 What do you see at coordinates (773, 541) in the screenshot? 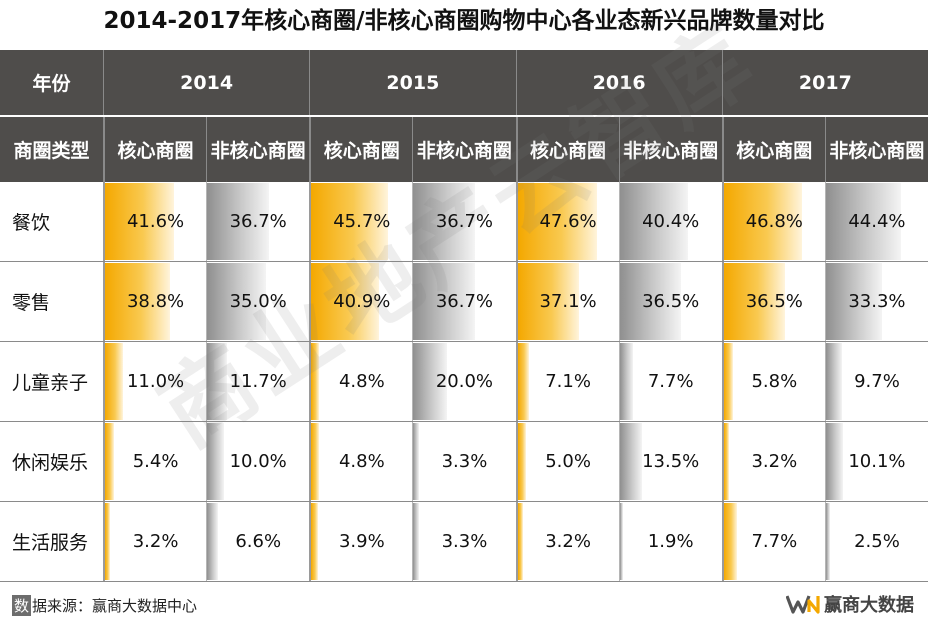
I see `core-value-cell: 7.7%` at bounding box center [773, 541].